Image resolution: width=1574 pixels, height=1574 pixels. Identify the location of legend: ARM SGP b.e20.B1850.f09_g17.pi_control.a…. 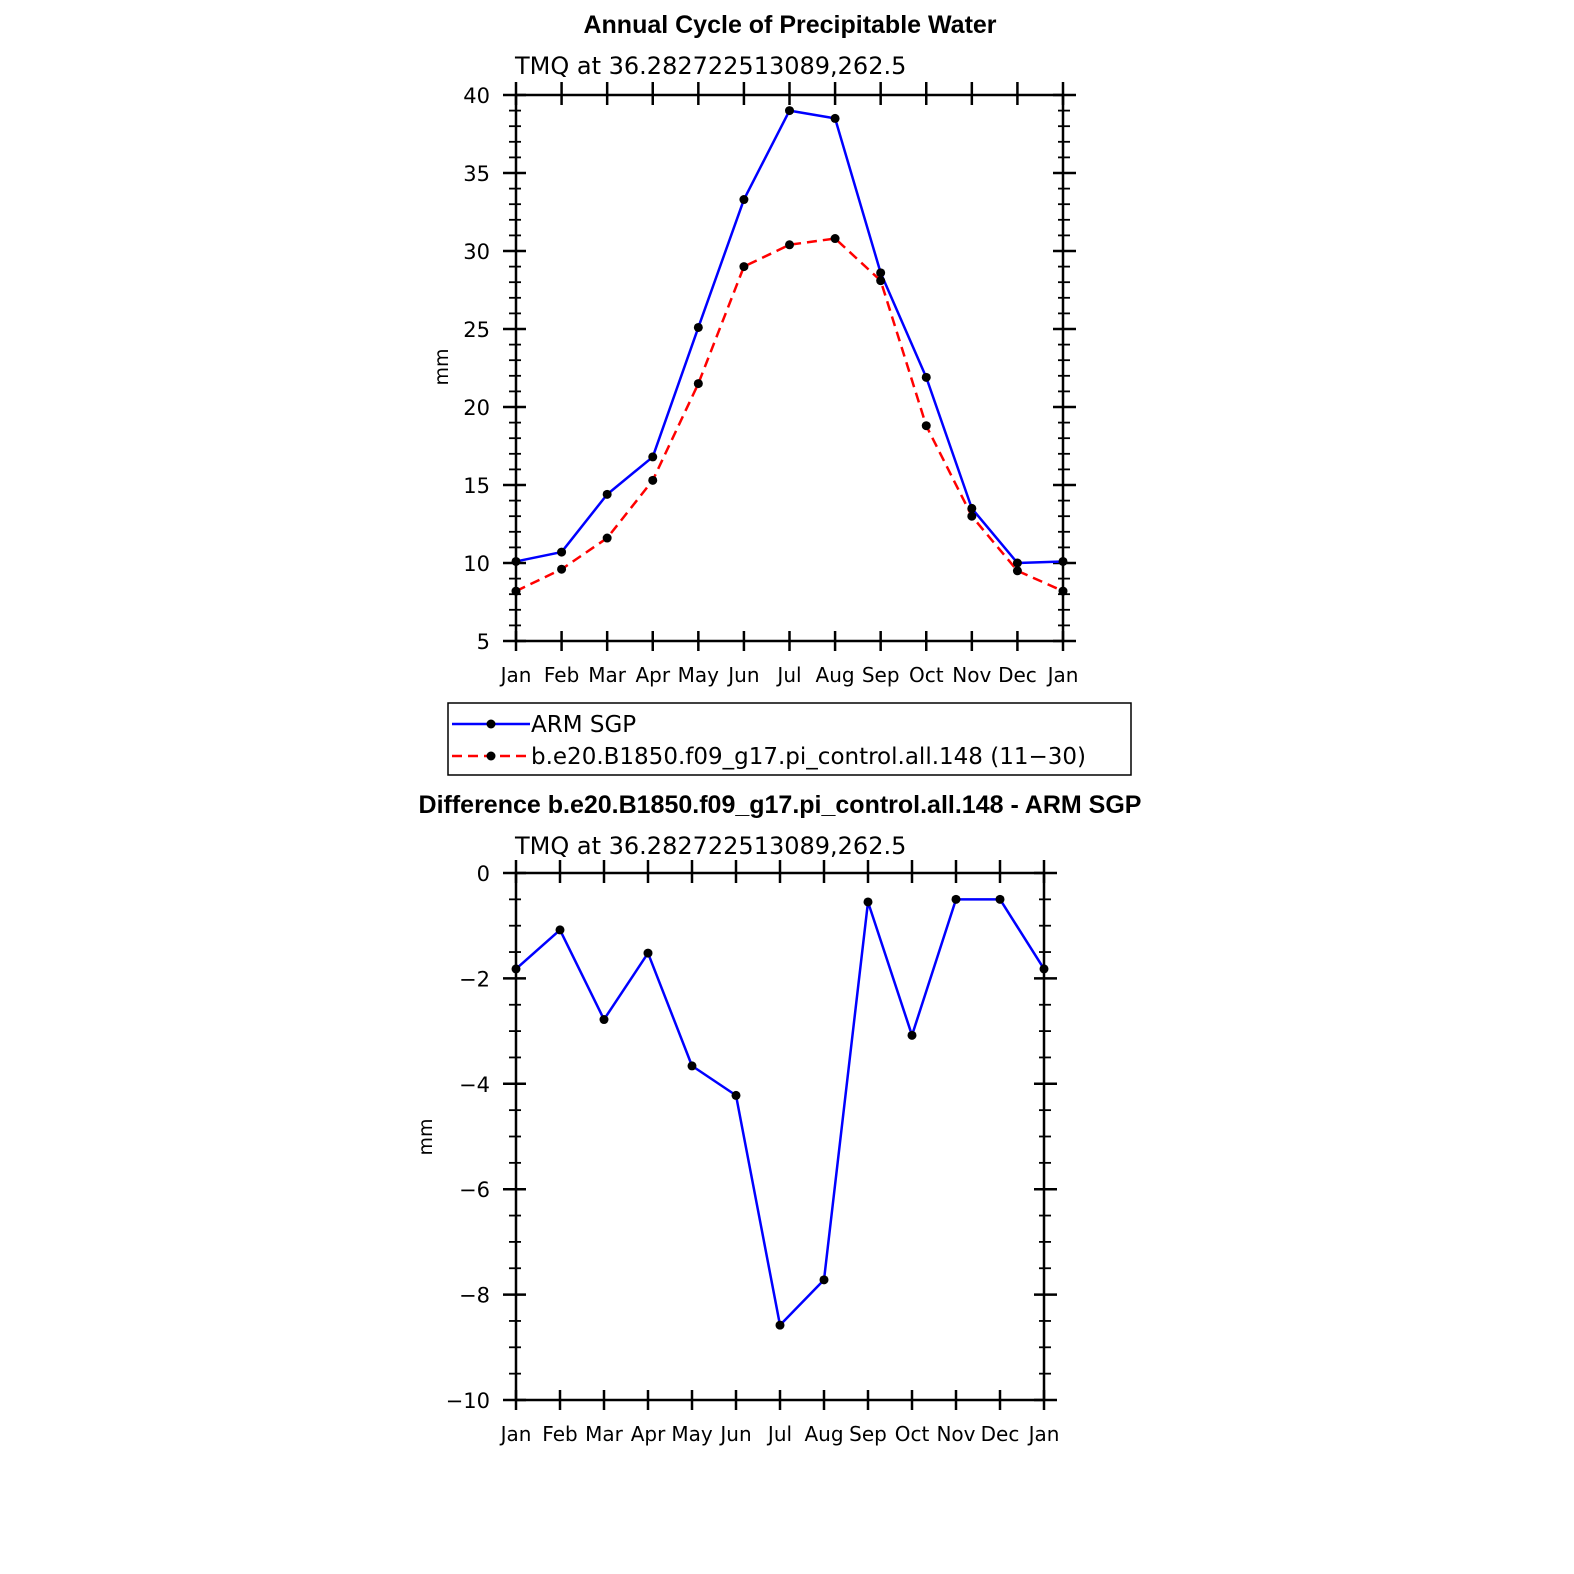
(789, 739).